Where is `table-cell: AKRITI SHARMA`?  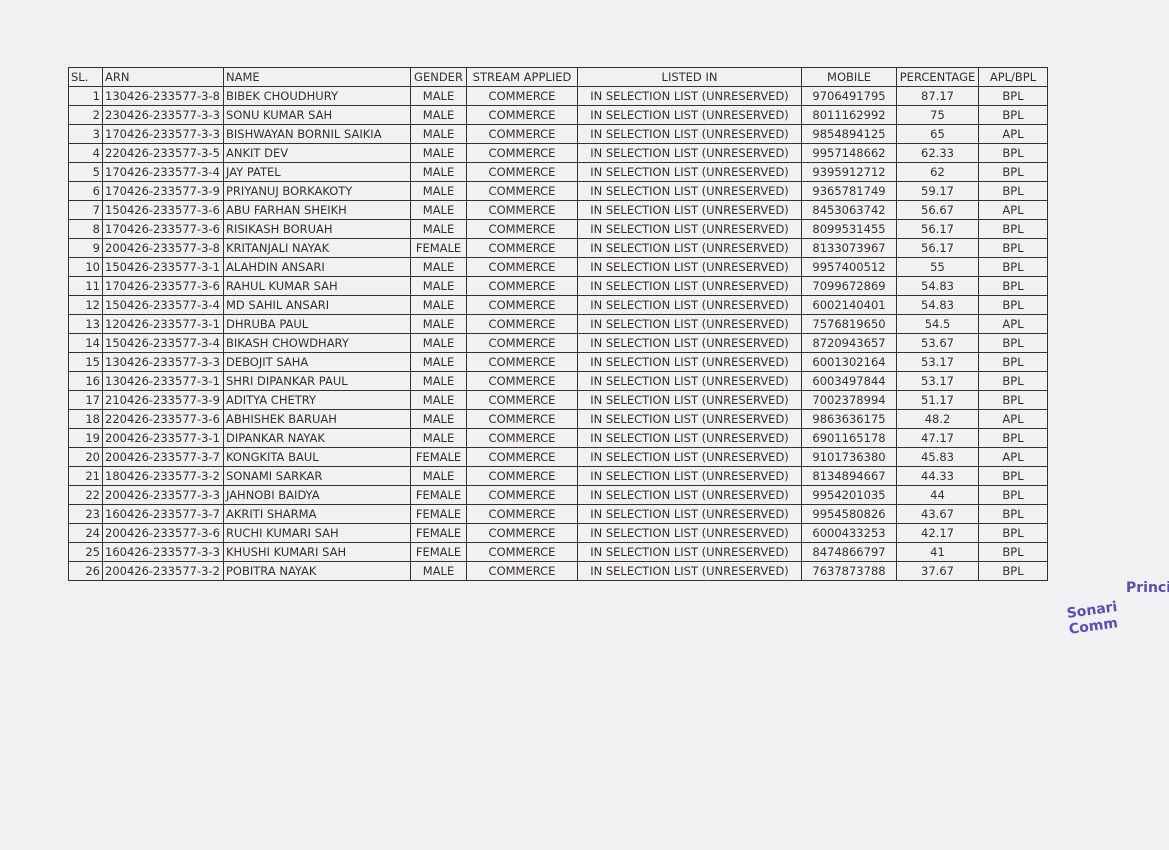
table-cell: AKRITI SHARMA is located at coordinates (317, 514).